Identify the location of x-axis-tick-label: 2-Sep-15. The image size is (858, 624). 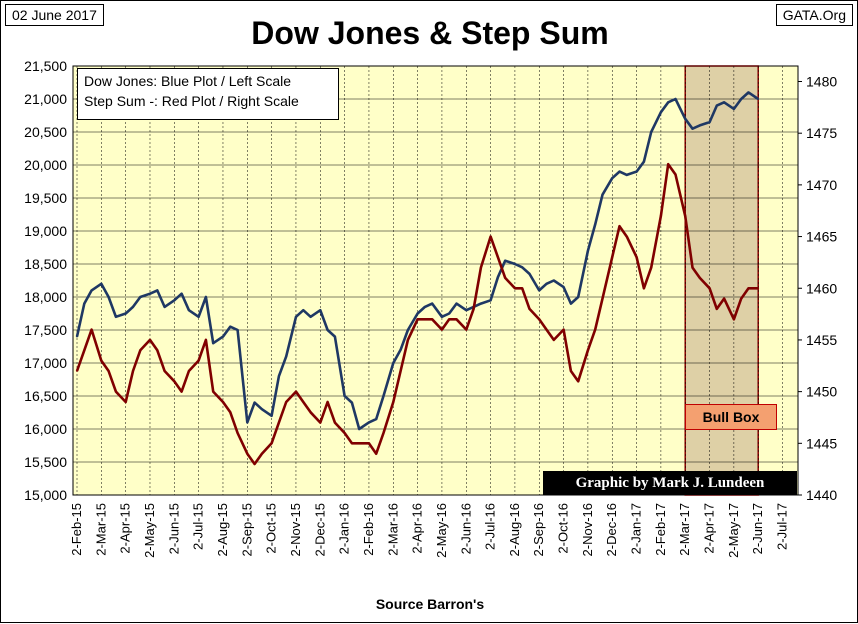
(246, 529).